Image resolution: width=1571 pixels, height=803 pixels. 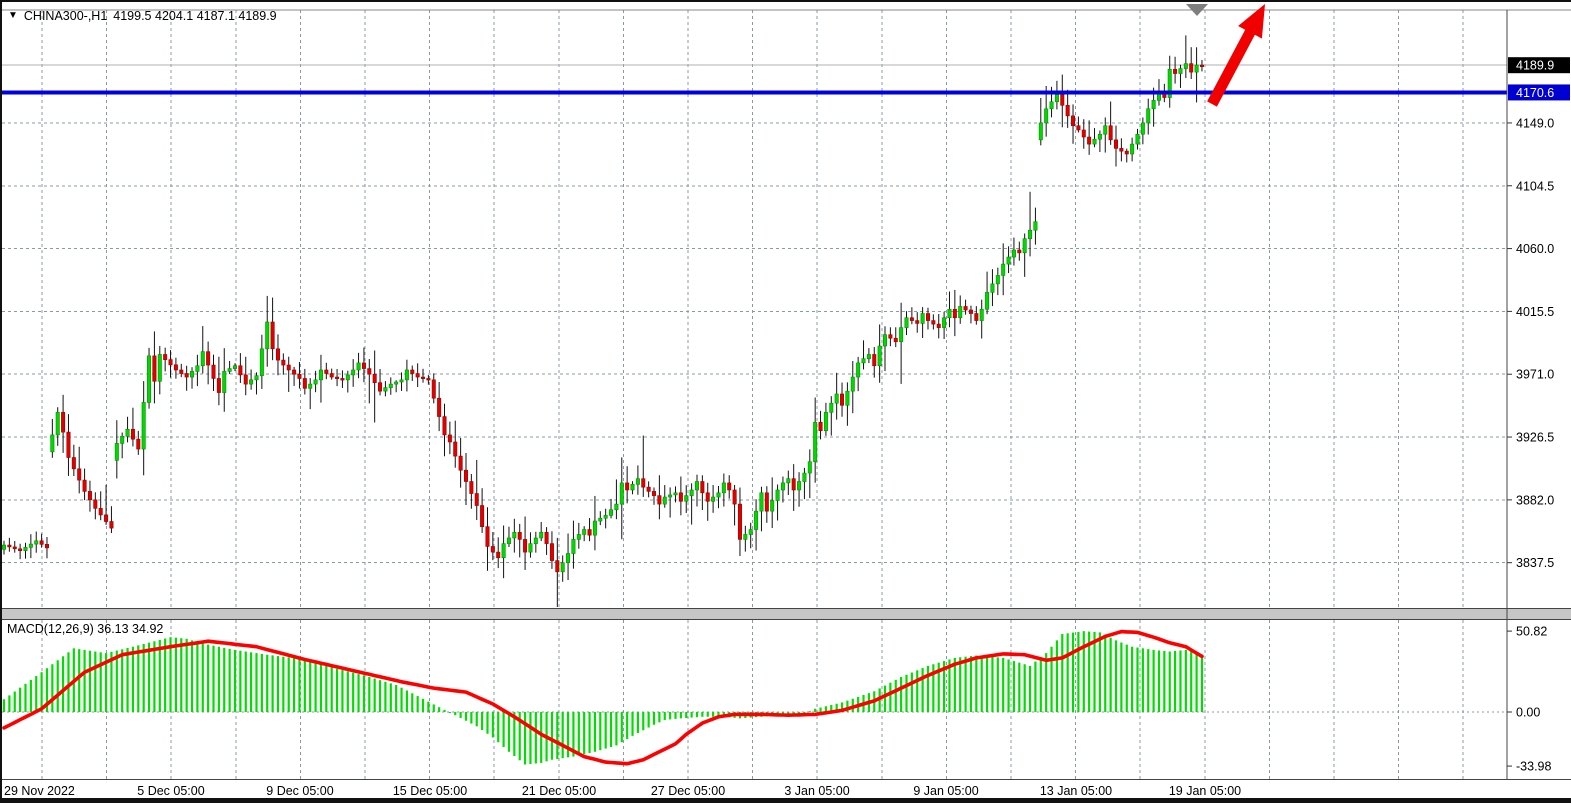 What do you see at coordinates (85, 629) in the screenshot?
I see `macd-indicator-label: MACD(12,26,9) 36.13 34.92` at bounding box center [85, 629].